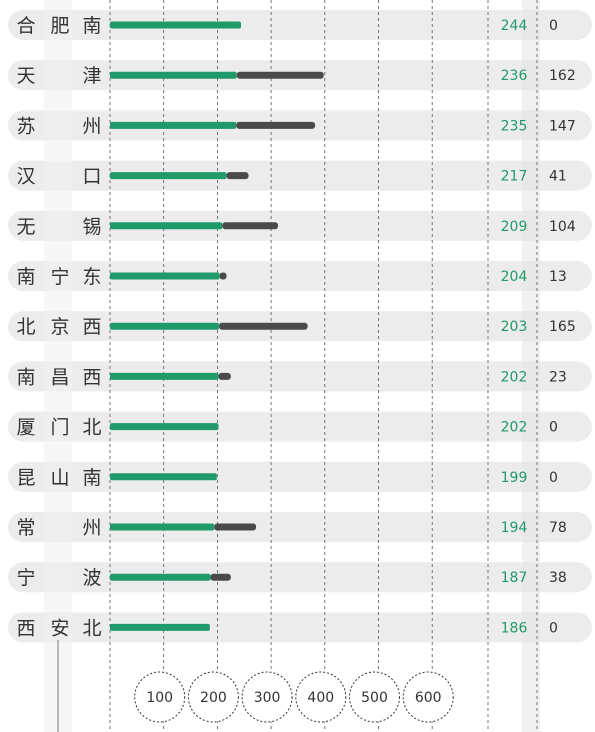 The width and height of the screenshot is (595, 732). What do you see at coordinates (25, 428) in the screenshot?
I see `category-label: 厦` at bounding box center [25, 428].